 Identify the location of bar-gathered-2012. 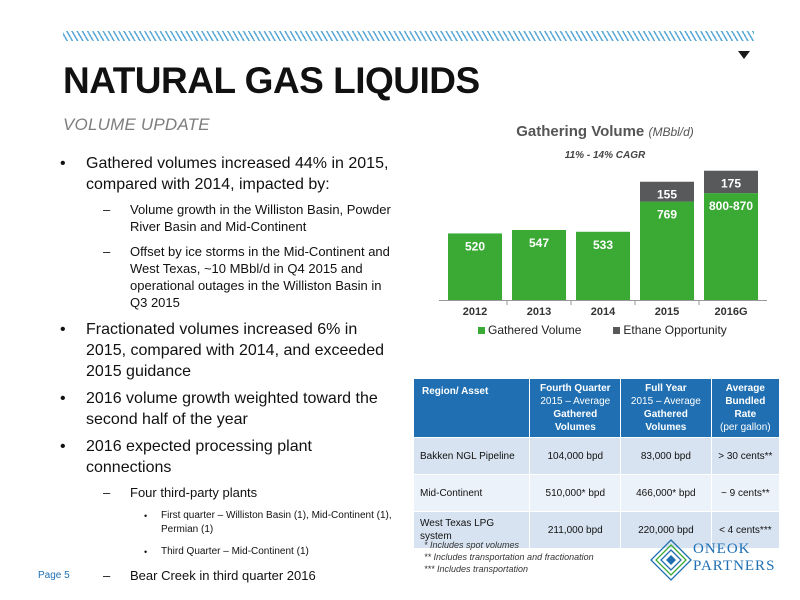
(475, 266).